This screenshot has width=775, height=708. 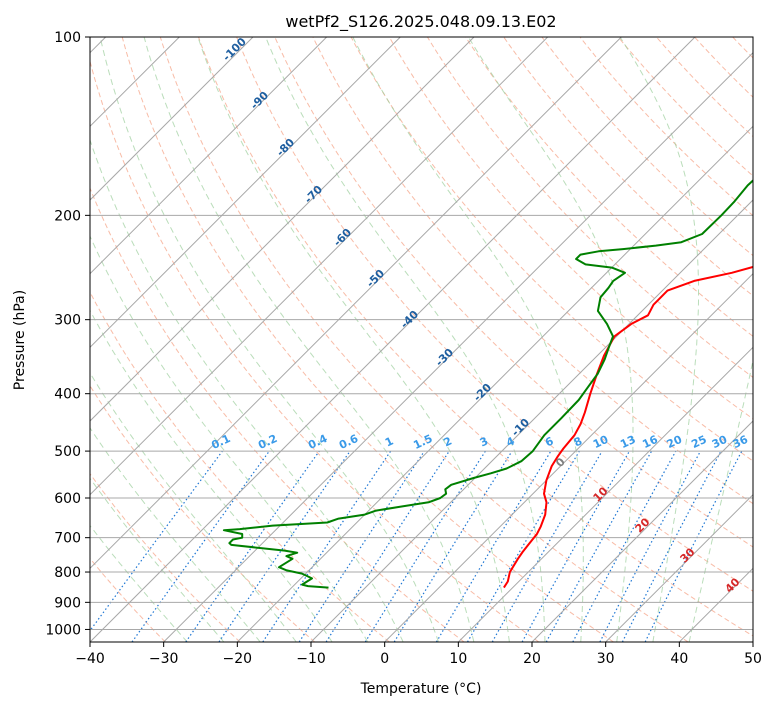 I want to click on mixing-ratio-label: 0.4, so click(x=317, y=442).